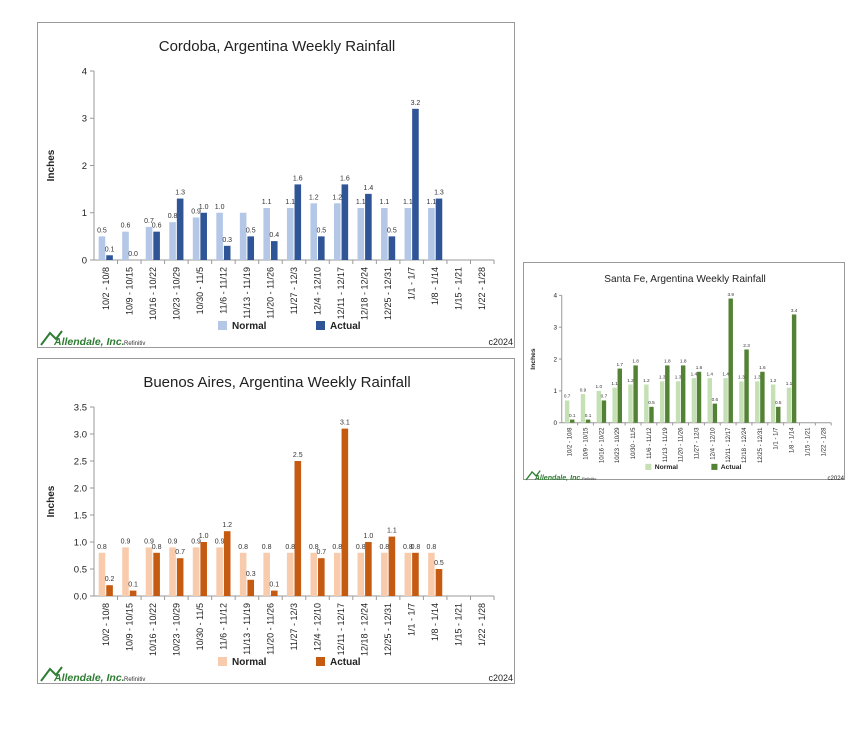 The width and height of the screenshot is (865, 744). What do you see at coordinates (82, 339) in the screenshot?
I see `cordoba-allendale-logo: Allendale, Inc.` at bounding box center [82, 339].